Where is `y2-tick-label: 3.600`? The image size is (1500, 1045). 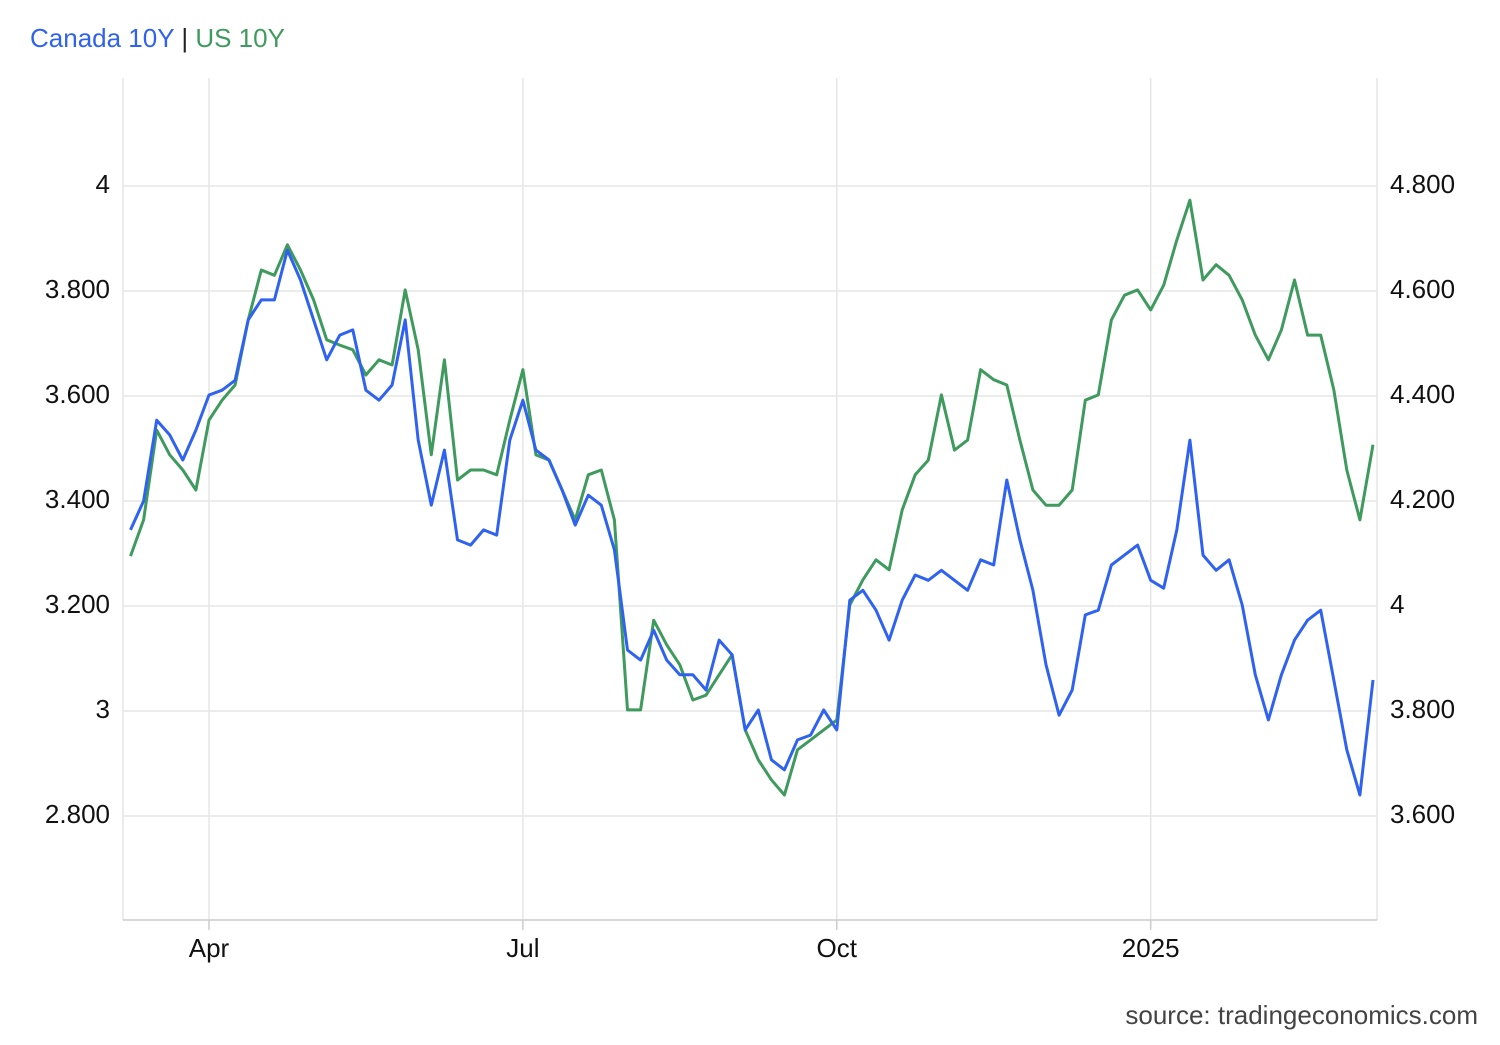 y2-tick-label: 3.600 is located at coordinates (1422, 814).